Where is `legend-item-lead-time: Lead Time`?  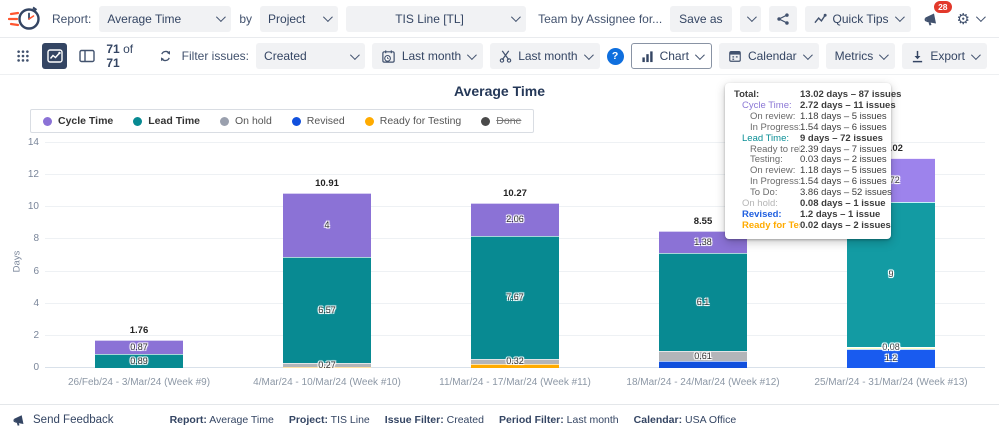 legend-item-lead-time: Lead Time is located at coordinates (166, 121).